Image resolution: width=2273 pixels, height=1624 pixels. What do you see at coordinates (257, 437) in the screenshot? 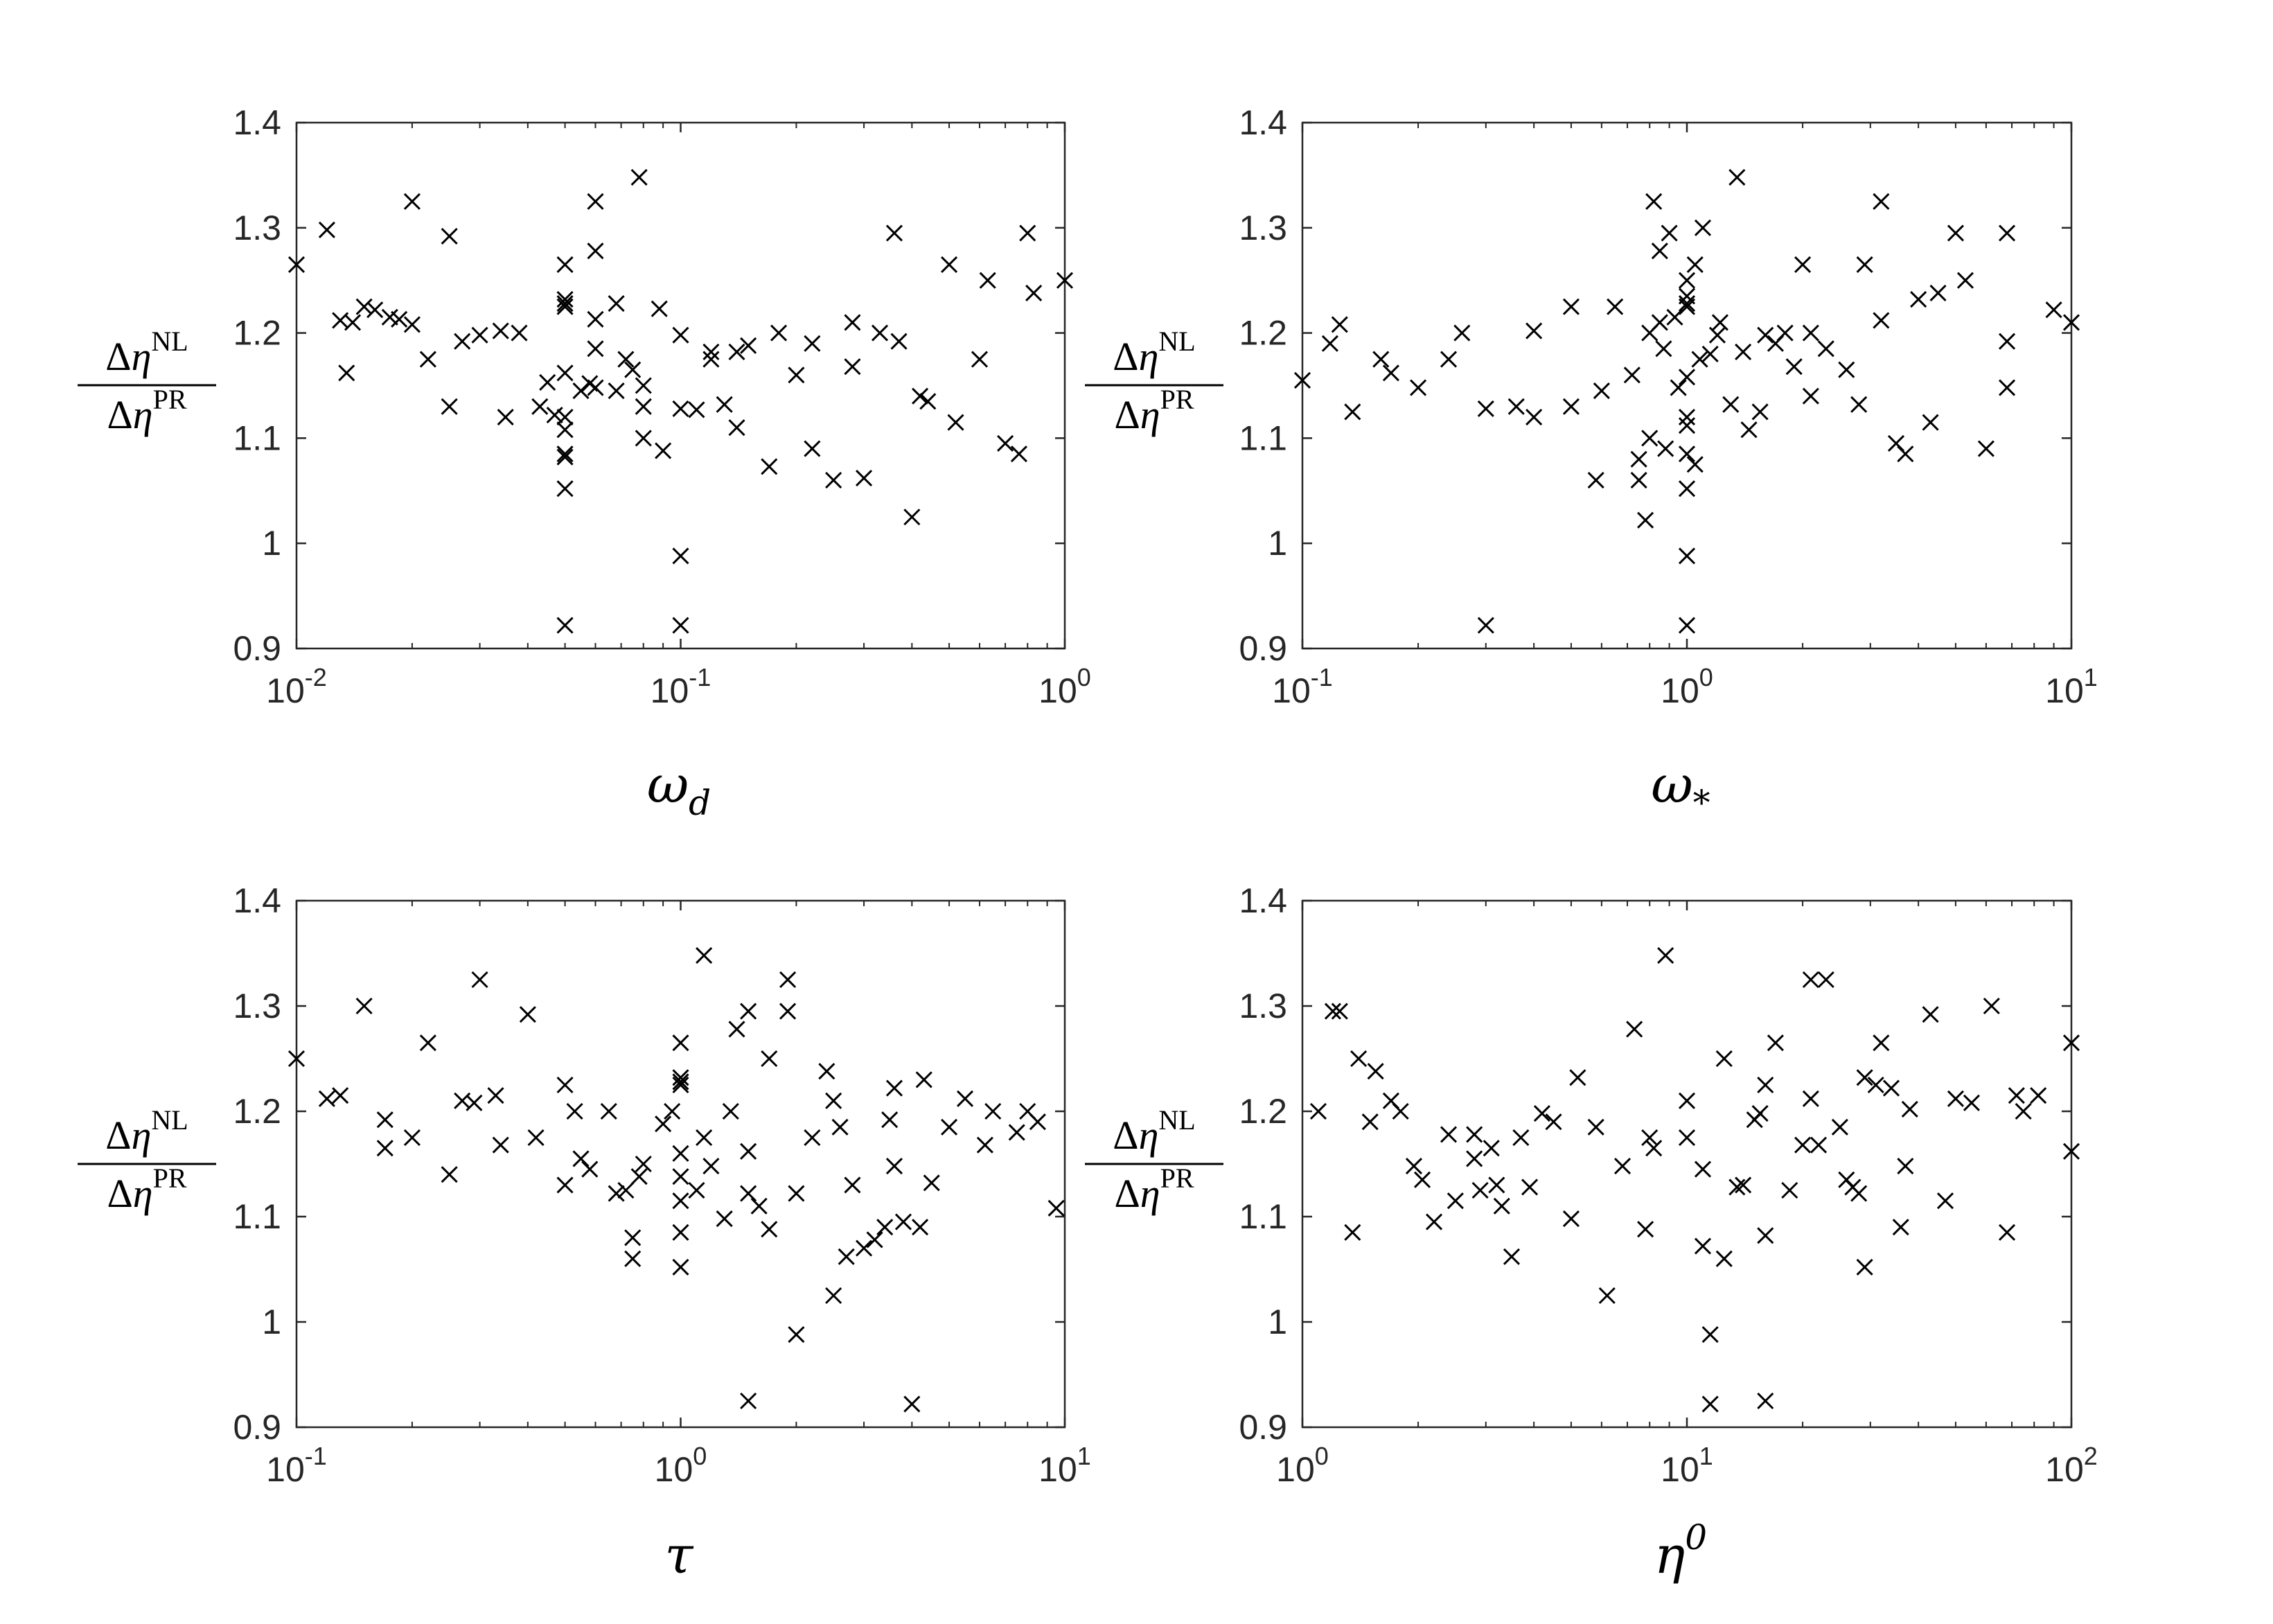
I see `y-tick-label: 1.1` at bounding box center [257, 437].